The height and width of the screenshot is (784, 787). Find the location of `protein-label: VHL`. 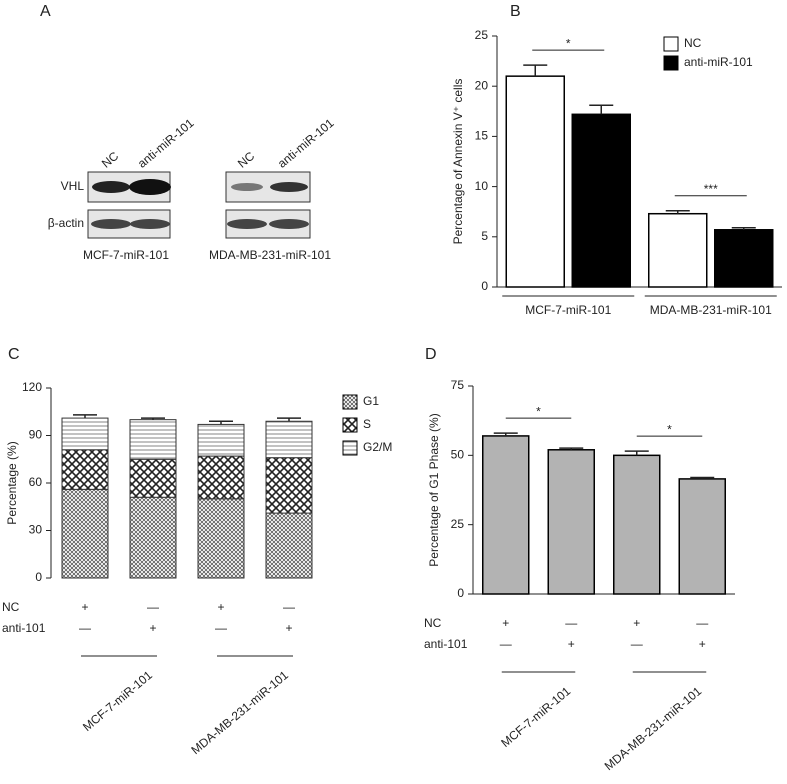

protein-label: VHL is located at coordinates (73, 186).